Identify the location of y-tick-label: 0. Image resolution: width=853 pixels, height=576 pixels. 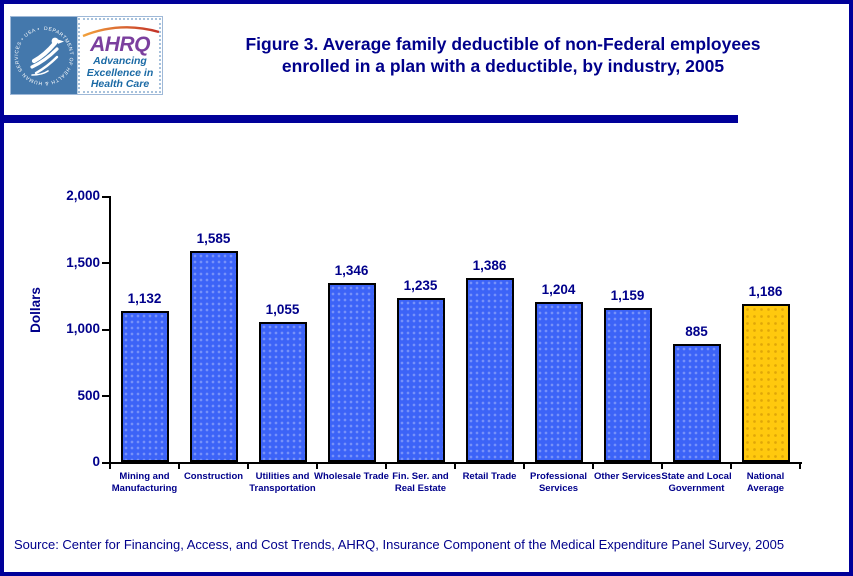
(96, 461).